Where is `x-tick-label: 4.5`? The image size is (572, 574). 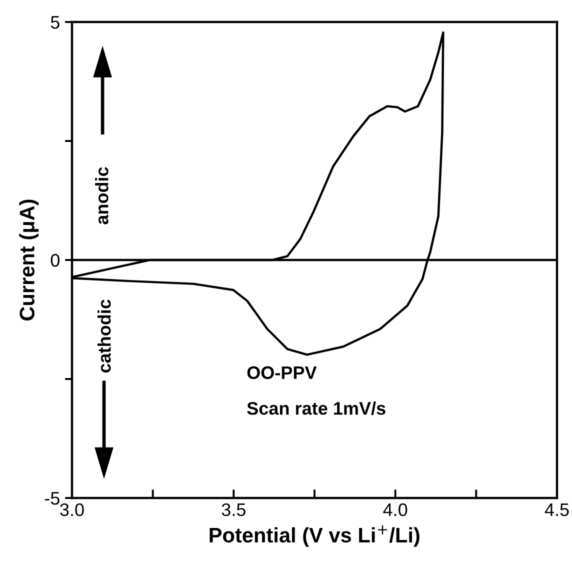
x-tick-label: 4.5 is located at coordinates (556, 510).